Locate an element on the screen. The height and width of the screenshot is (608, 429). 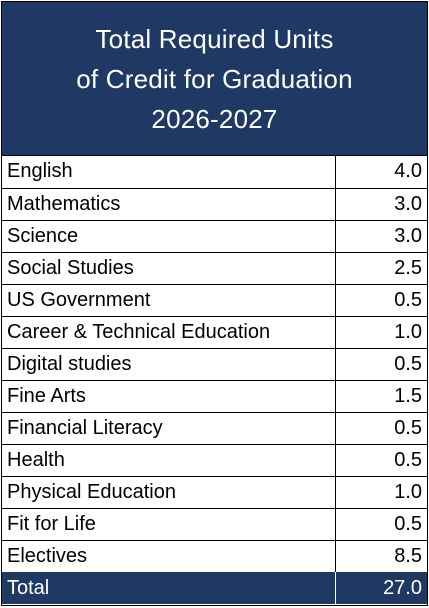
total-units: 27.0 is located at coordinates (381, 588).